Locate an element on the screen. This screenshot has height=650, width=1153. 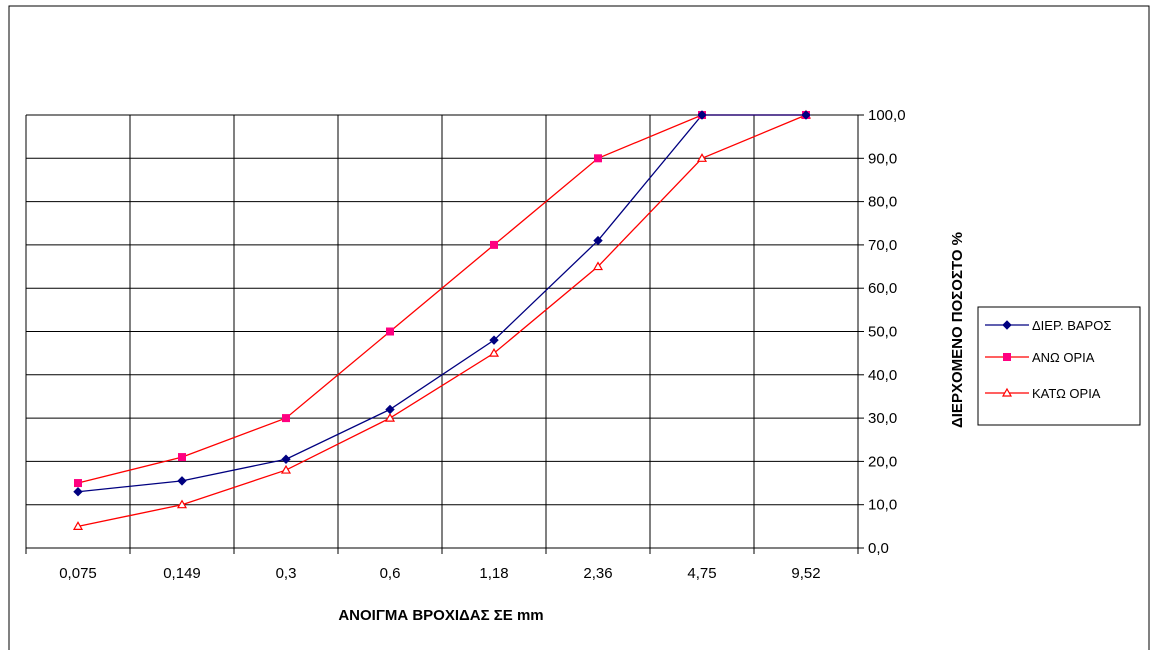
legend-label-series-2: ΑΝΩ ΟΡΙΑ is located at coordinates (1063, 357).